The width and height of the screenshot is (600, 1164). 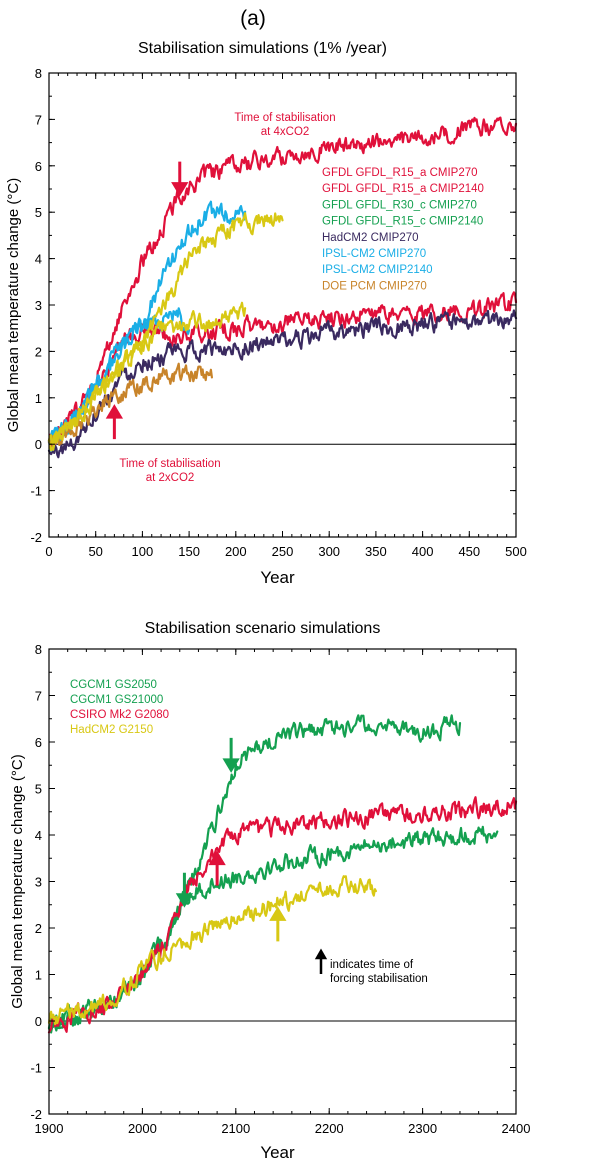 I want to click on annotation-text: at 4xCO2, so click(x=285, y=132).